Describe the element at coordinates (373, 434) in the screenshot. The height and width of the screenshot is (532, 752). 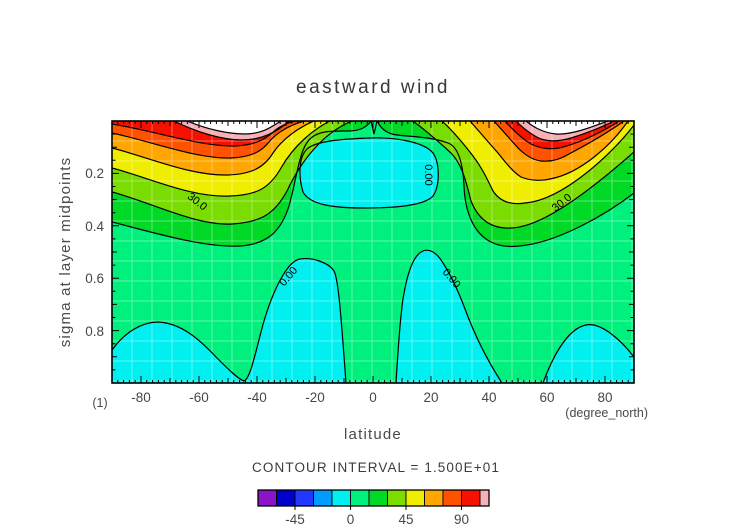
I see `x-axis-label: latitude` at that location.